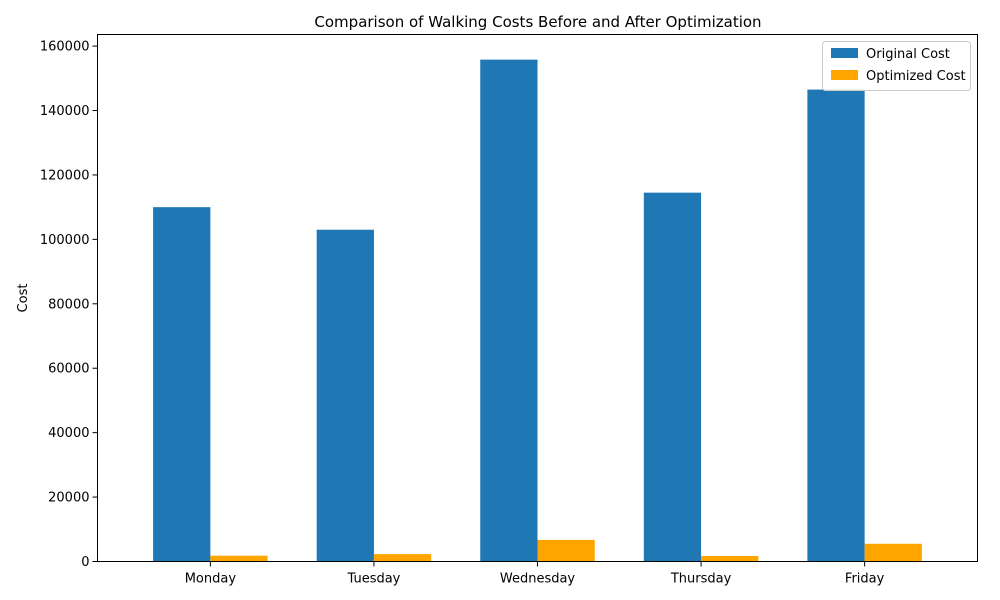 This screenshot has width=1000, height=600. I want to click on y-tick-label-160000: 160000, so click(65, 47).